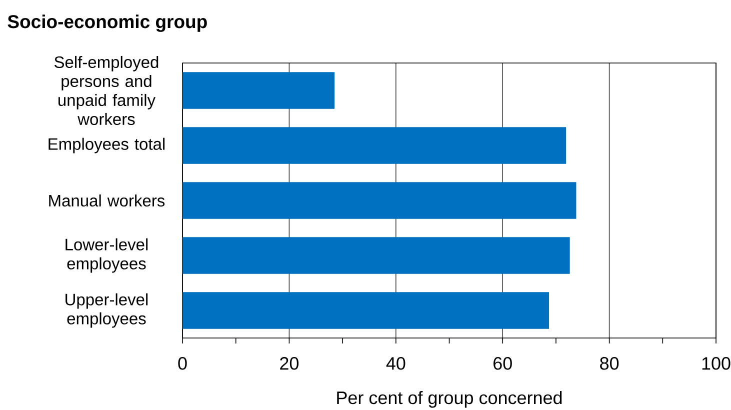  What do you see at coordinates (396, 363) in the screenshot?
I see `x-tick-label: 40` at bounding box center [396, 363].